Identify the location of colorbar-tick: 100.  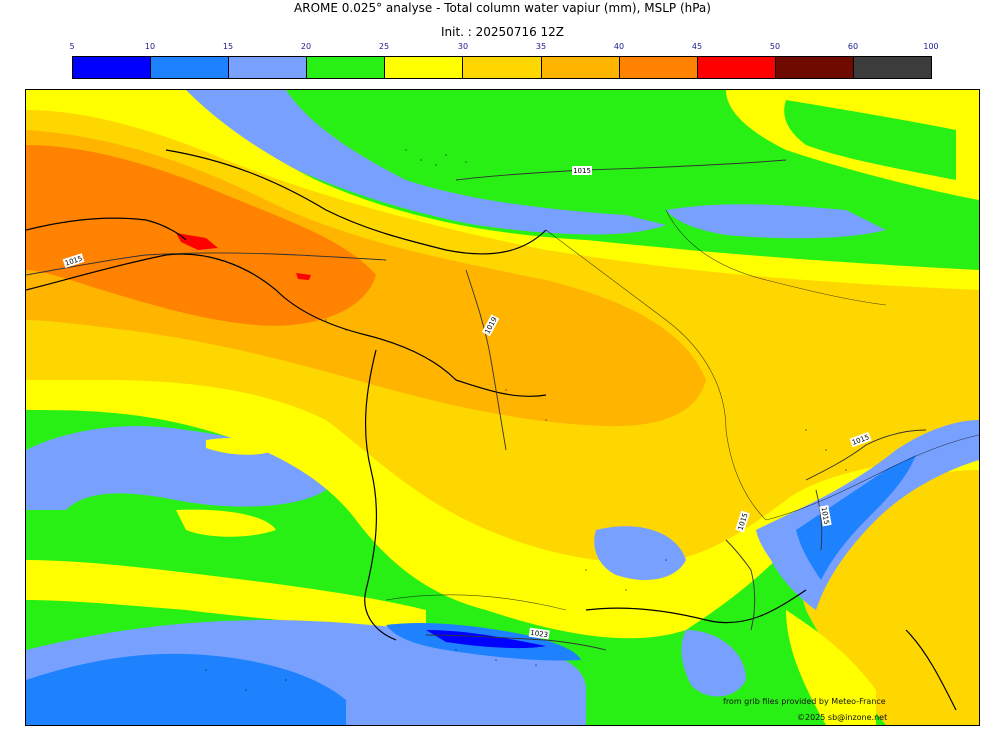
(931, 46).